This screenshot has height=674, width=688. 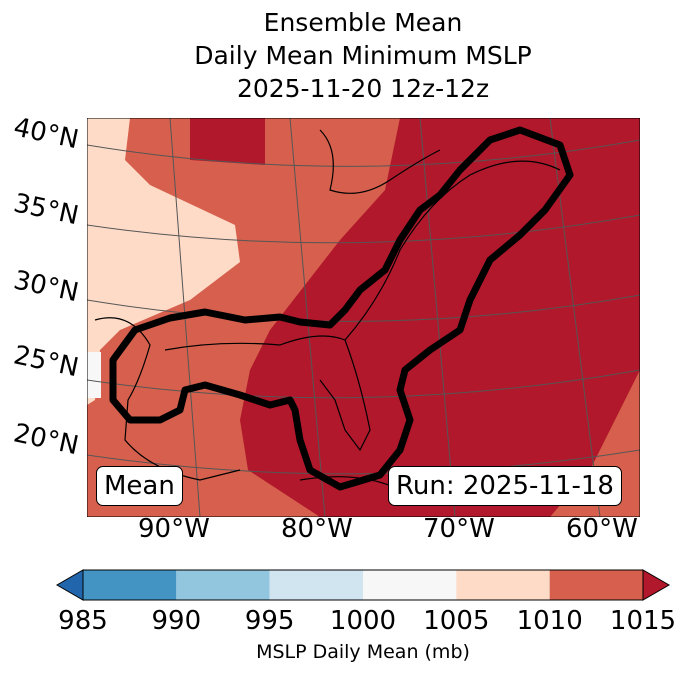 I want to click on title-line-1: Ensemble Mean, so click(x=363, y=22).